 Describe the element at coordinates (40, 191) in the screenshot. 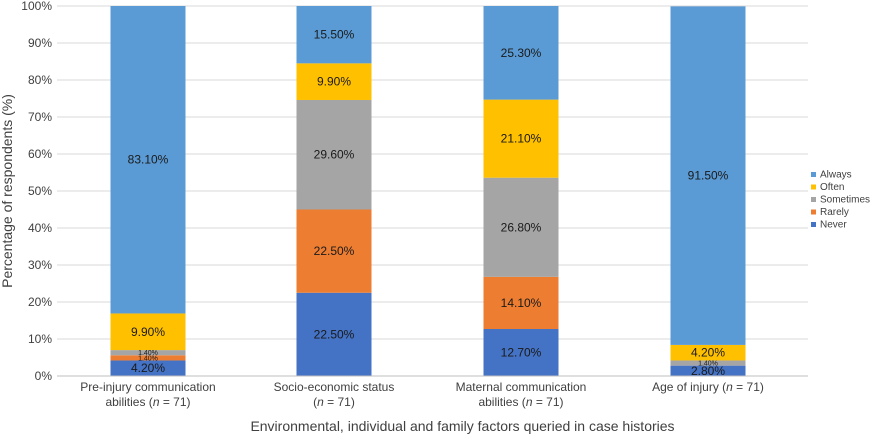

I see `y-tick-label: 50%` at that location.